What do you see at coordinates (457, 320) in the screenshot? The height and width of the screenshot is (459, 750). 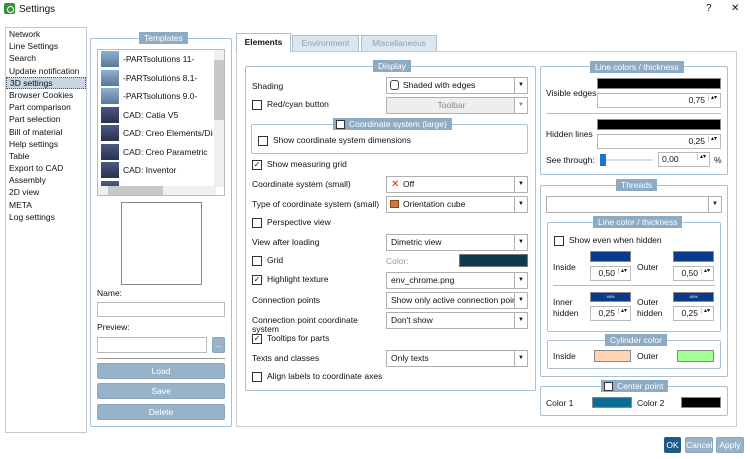 I see `conn-coord-dropdown: Don't show ▼` at bounding box center [457, 320].